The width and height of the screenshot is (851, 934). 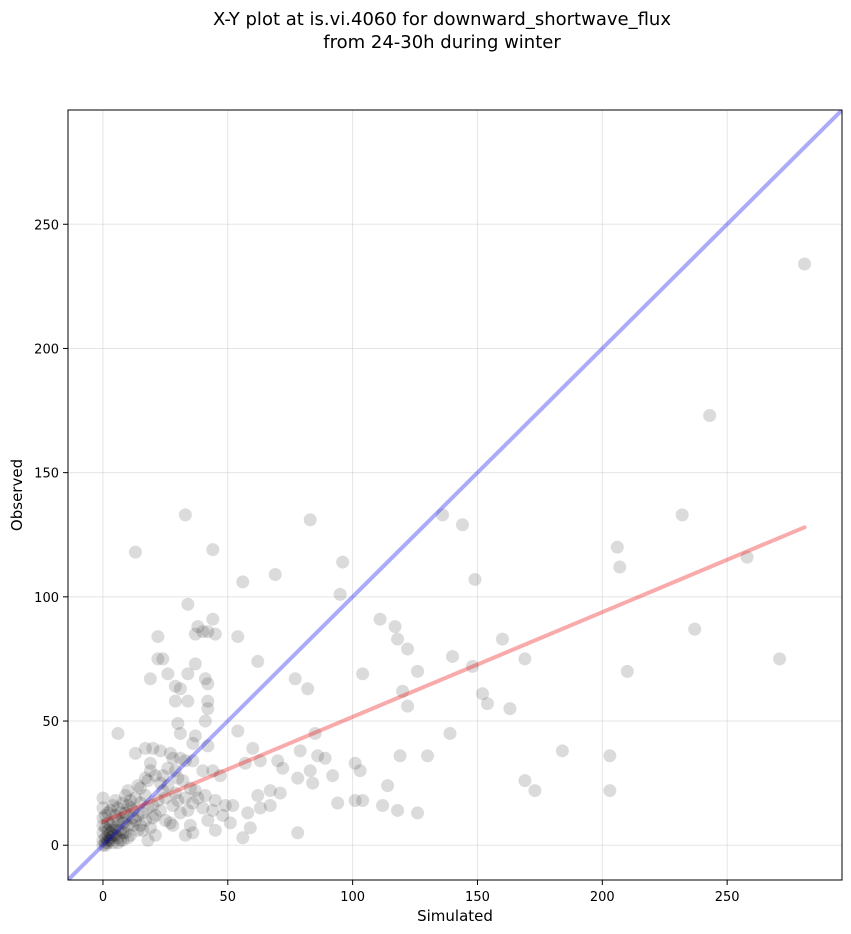 I want to click on y-tick-label: 100, so click(x=46, y=598).